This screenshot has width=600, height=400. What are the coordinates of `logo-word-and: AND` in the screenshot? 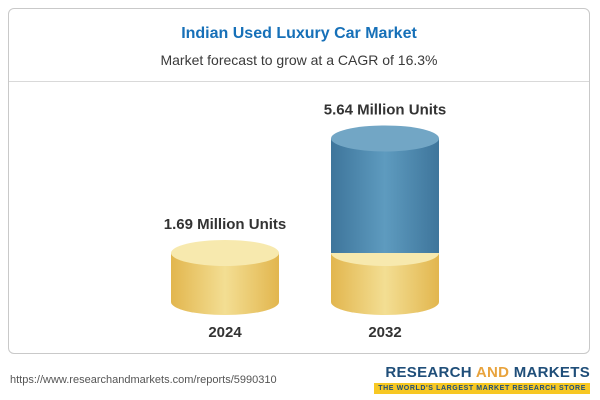 It's located at (492, 372).